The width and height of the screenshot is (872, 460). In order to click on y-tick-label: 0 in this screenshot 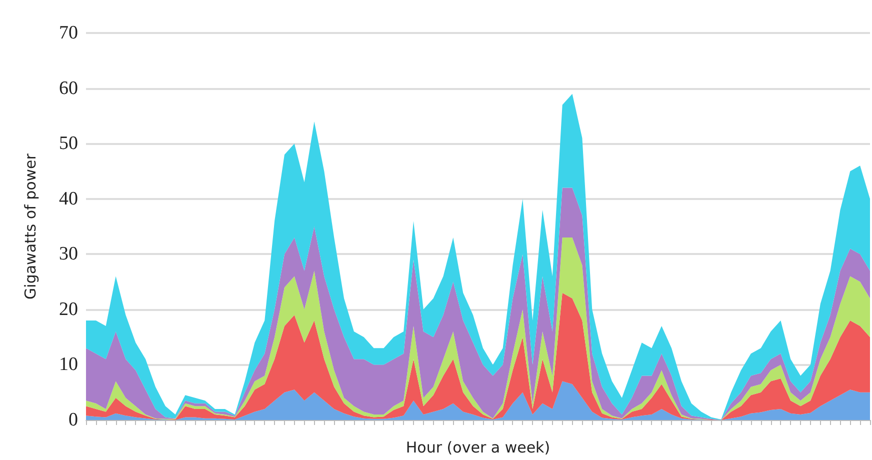, I will do `click(73, 420)`.